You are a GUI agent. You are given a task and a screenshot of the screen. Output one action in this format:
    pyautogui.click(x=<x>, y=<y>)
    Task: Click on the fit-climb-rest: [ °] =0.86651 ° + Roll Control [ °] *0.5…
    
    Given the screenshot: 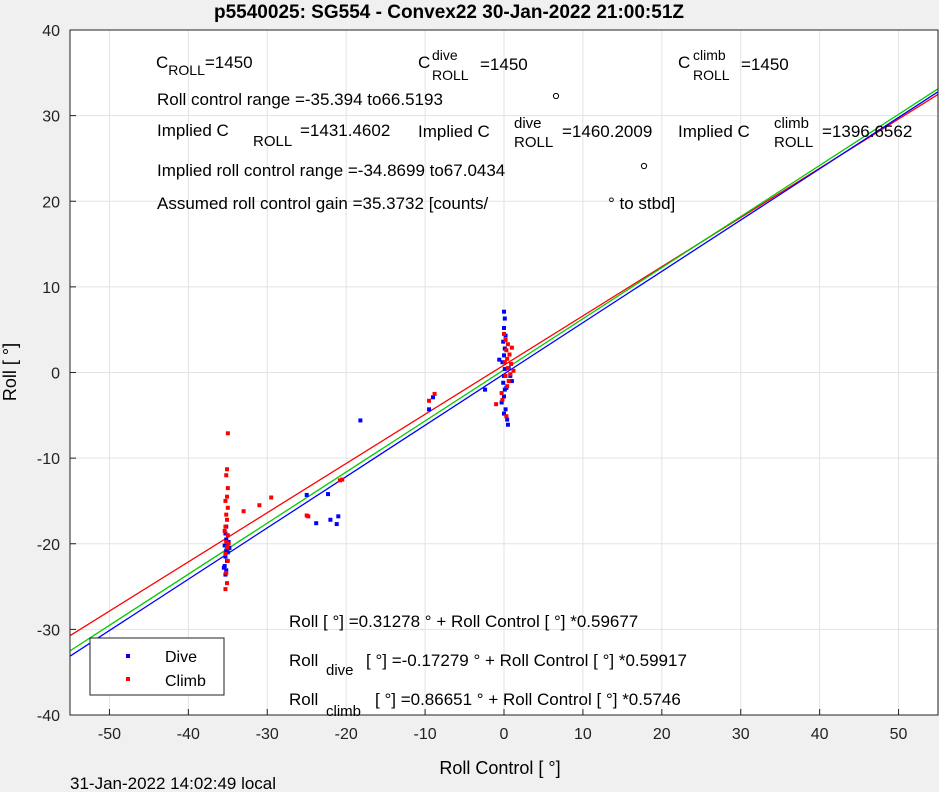 What is the action you would take?
    pyautogui.click(x=528, y=699)
    